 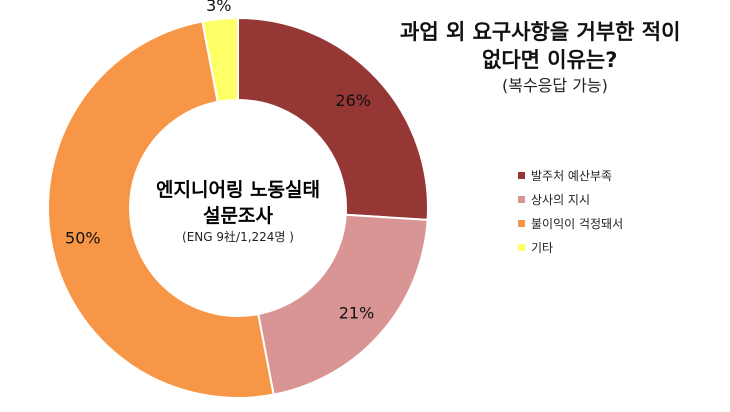 What do you see at coordinates (555, 85) in the screenshot?
I see `chart-subtitle: (복수응답 가능)` at bounding box center [555, 85].